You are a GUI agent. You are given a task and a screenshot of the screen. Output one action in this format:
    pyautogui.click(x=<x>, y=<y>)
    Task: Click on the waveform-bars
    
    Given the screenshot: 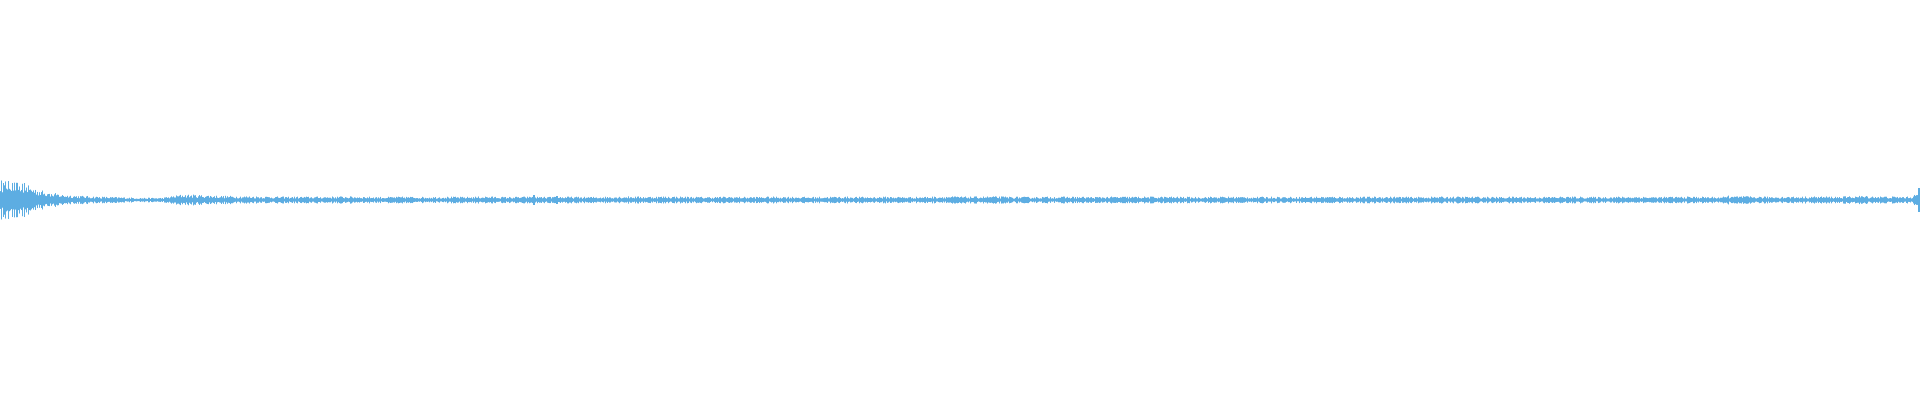 What is the action you would take?
    pyautogui.click(x=960, y=200)
    